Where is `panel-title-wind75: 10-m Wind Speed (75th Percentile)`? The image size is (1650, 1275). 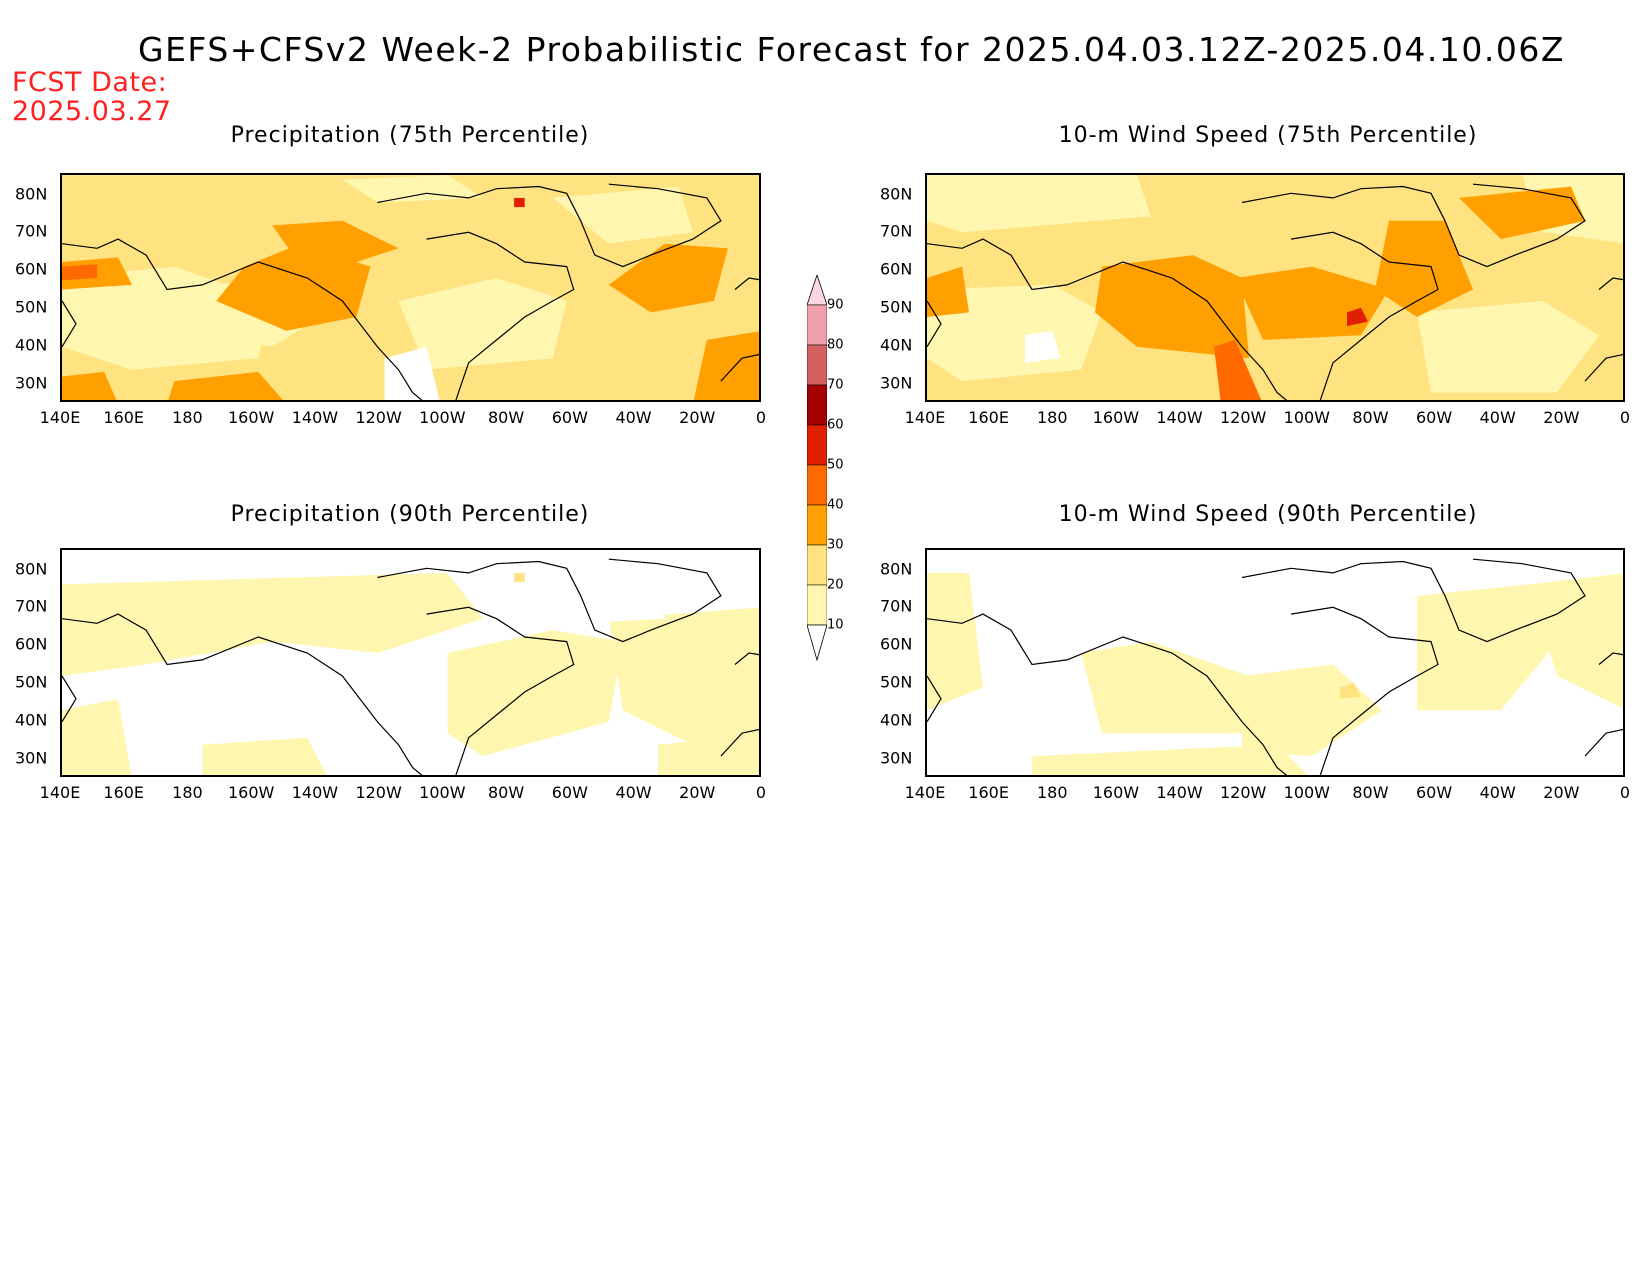
panel-title-wind75: 10-m Wind Speed (75th Percentile) is located at coordinates (1268, 135).